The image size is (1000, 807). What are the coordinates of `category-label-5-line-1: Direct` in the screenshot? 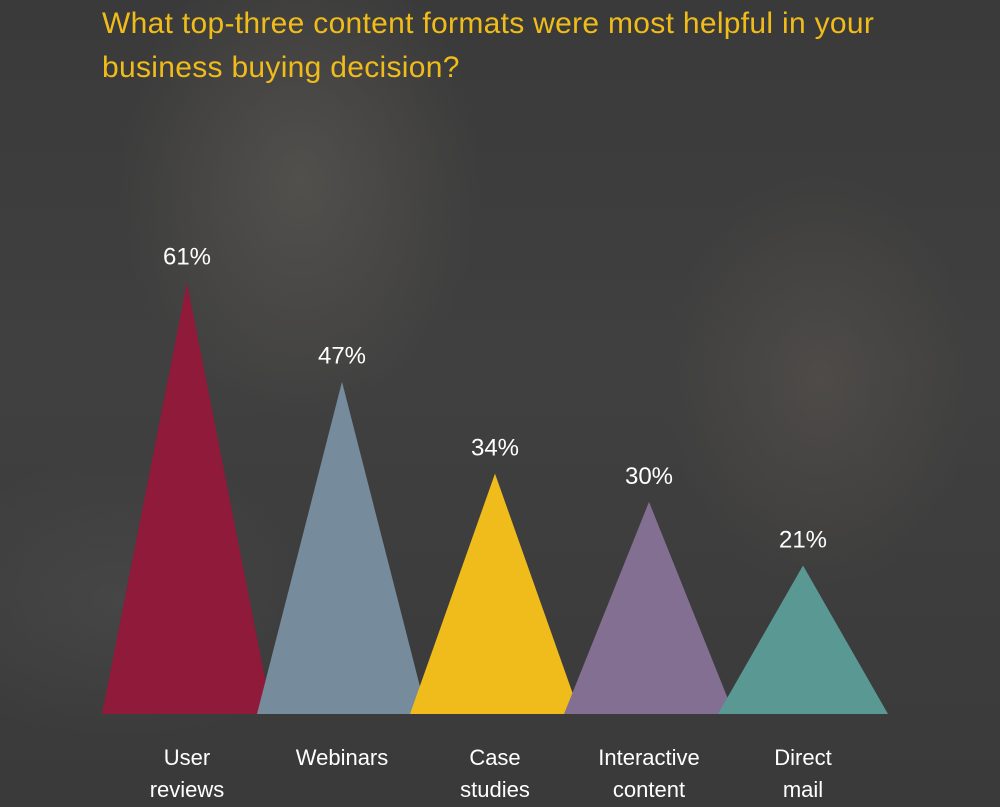 It's located at (802, 757).